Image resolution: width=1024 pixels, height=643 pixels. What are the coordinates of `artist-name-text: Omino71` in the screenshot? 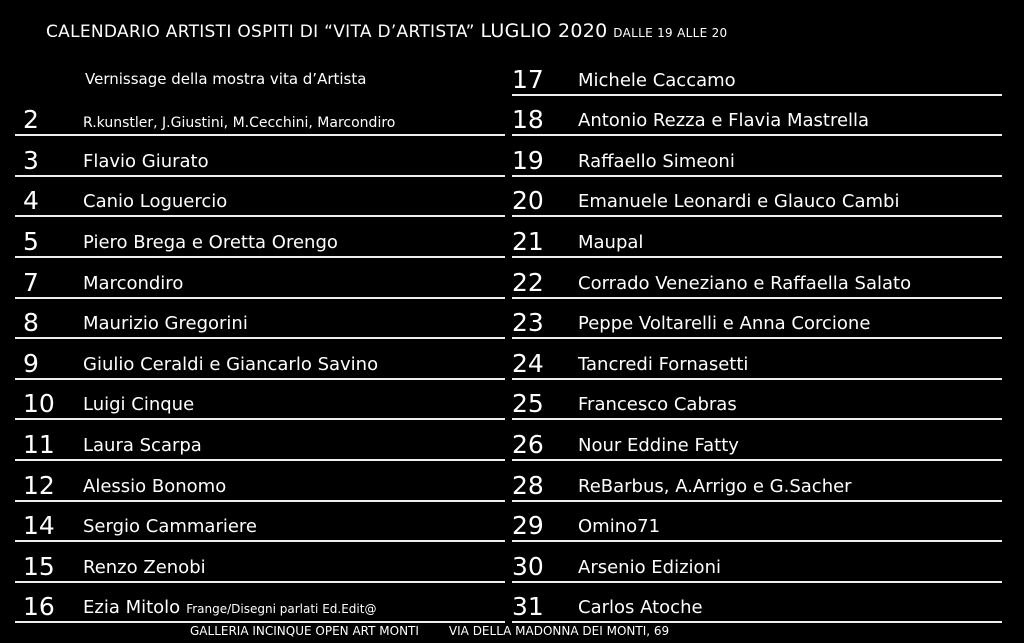 It's located at (619, 527).